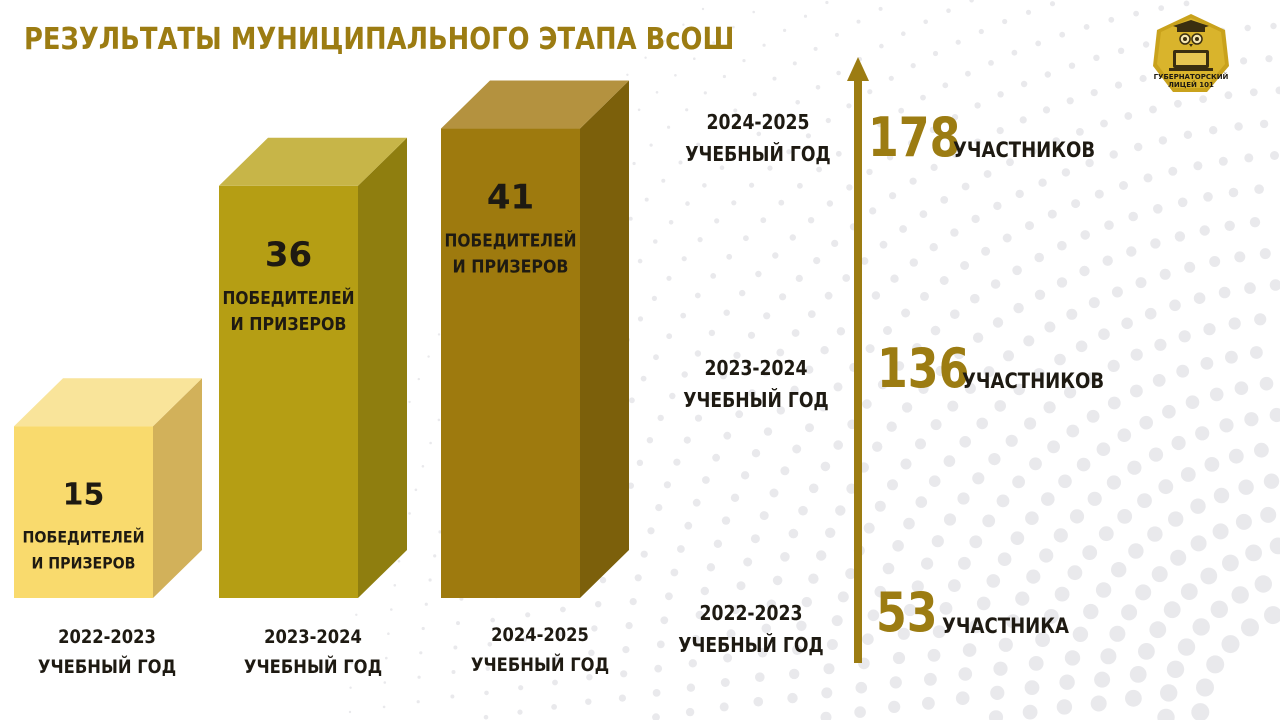 The image size is (1280, 720). Describe the element at coordinates (1024, 150) in the screenshot. I see `participants-unit-3: УЧАСТНИКОВ` at that location.